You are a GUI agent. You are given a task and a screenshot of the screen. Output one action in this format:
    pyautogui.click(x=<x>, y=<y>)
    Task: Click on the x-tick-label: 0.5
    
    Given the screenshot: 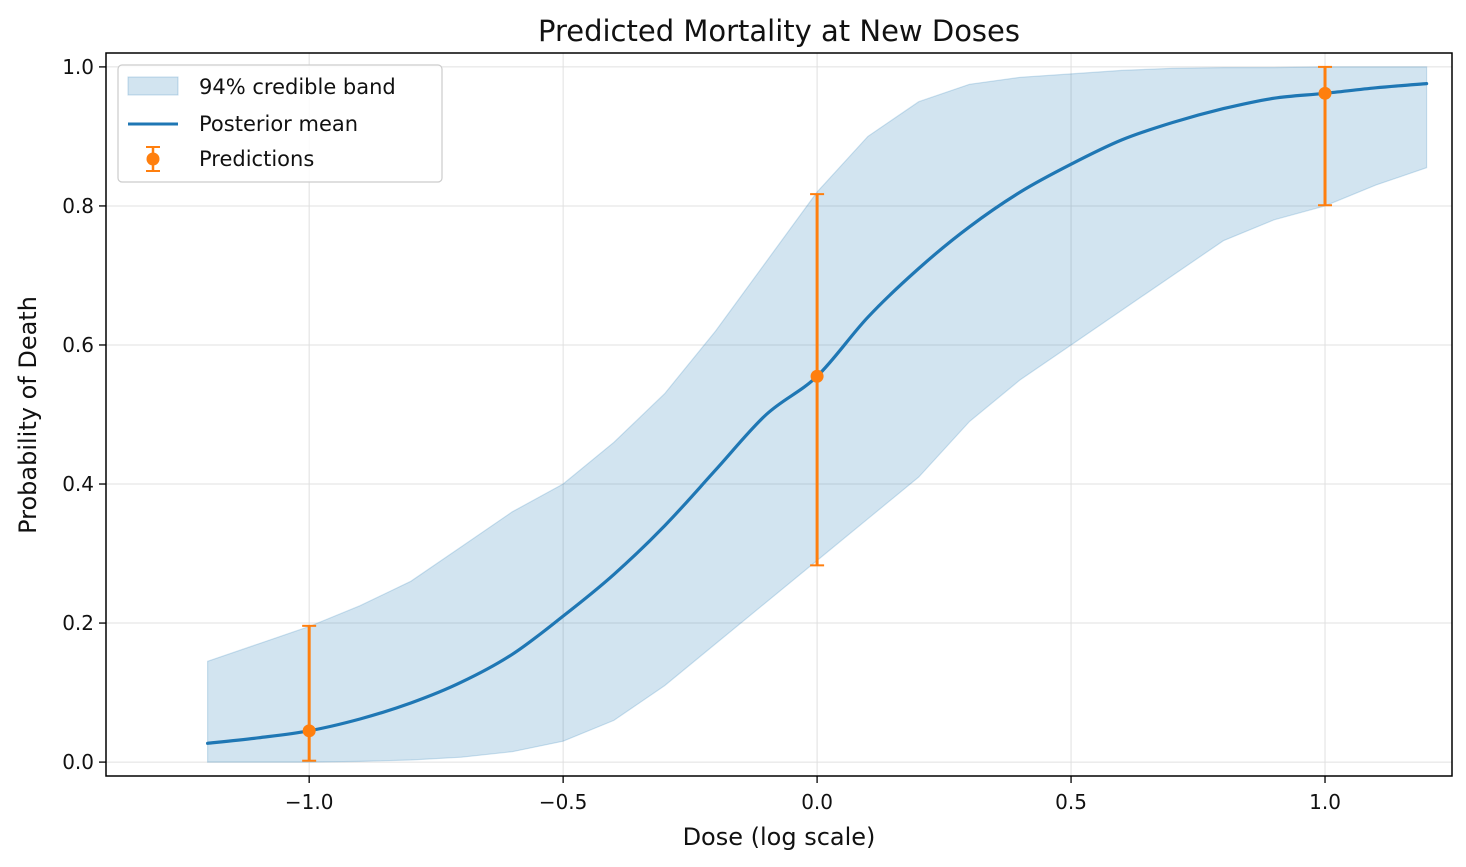 What is the action you would take?
    pyautogui.click(x=1071, y=802)
    